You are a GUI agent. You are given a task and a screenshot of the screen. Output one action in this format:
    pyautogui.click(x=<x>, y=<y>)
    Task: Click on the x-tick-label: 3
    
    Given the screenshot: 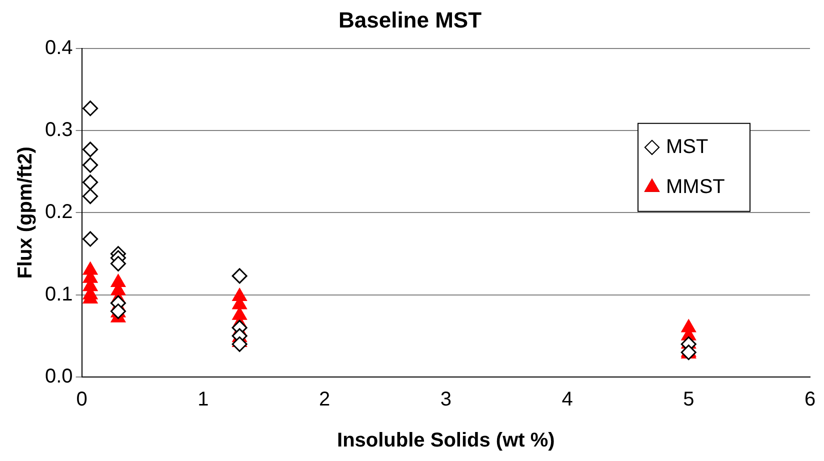 What is the action you would take?
    pyautogui.click(x=446, y=399)
    